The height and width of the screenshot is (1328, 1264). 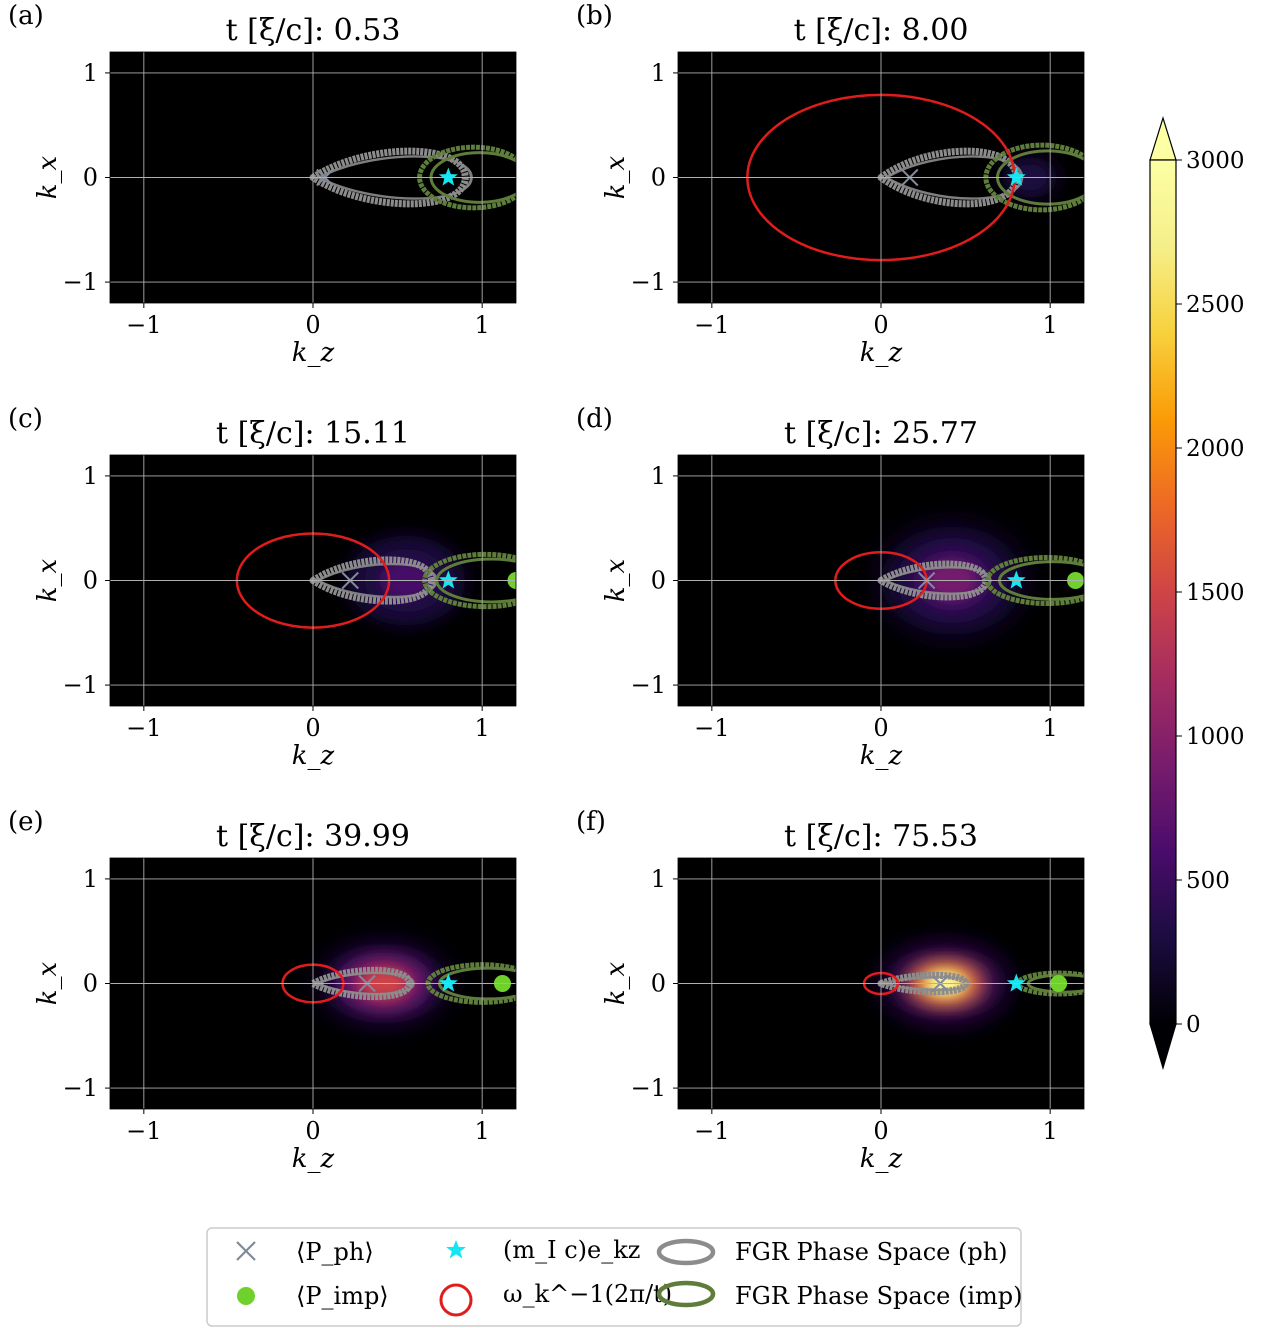 I want to click on panel-letter: (a), so click(x=26, y=16).